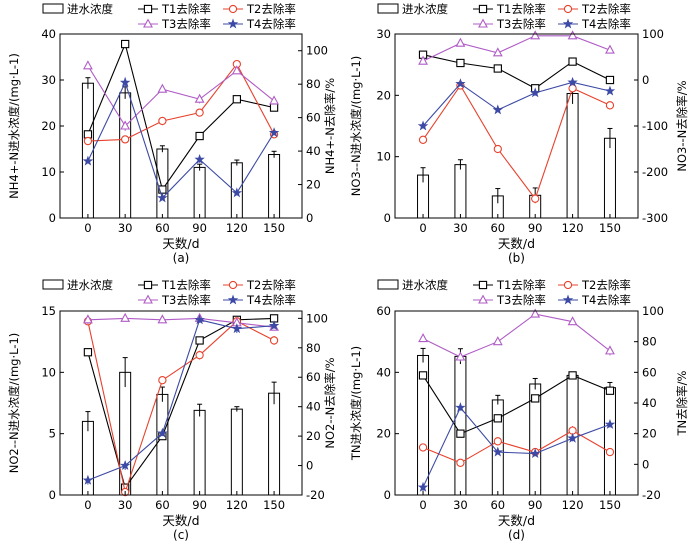 This screenshot has width=700, height=547. I want to click on x-tick-label-c-5: 150, so click(274, 505).